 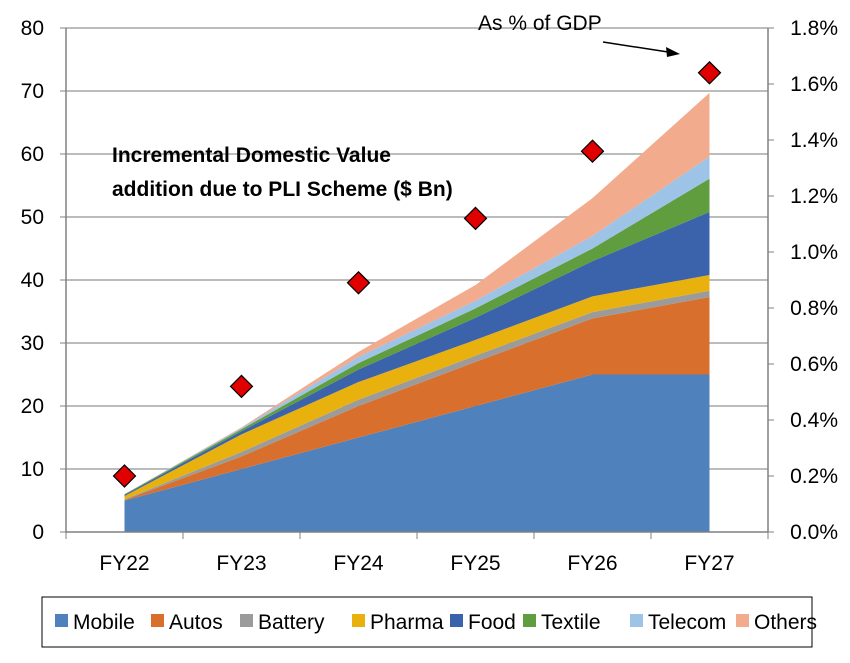 What do you see at coordinates (32, 343) in the screenshot?
I see `y-tick-label: 30` at bounding box center [32, 343].